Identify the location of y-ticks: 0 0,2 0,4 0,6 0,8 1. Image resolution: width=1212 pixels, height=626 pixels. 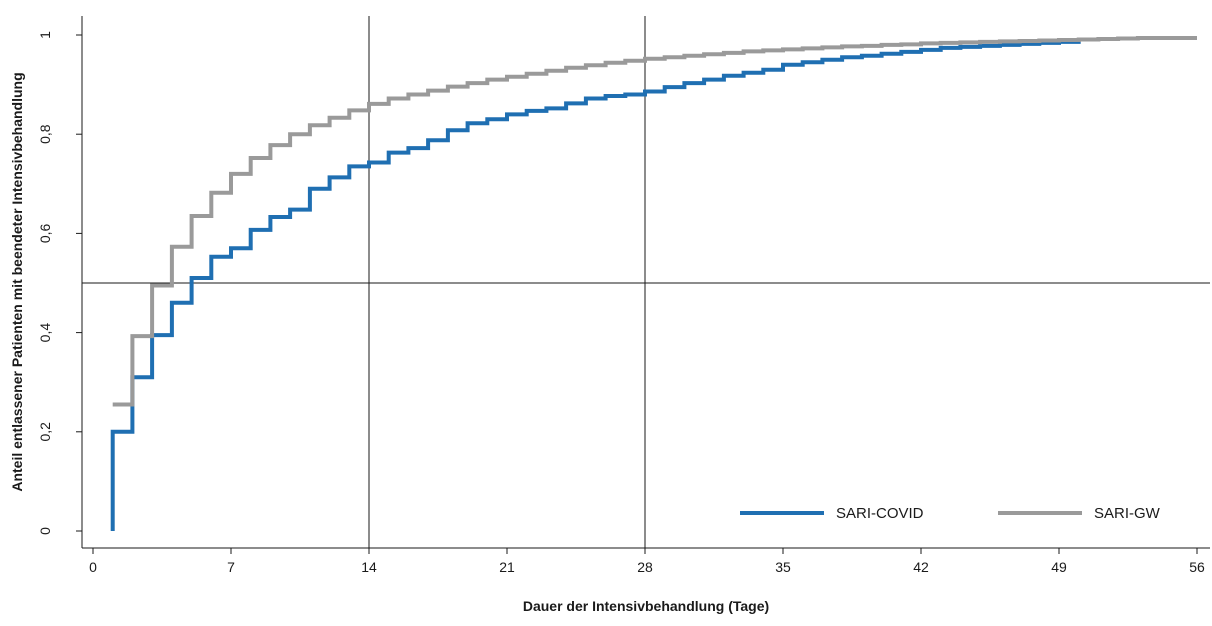
(59, 283).